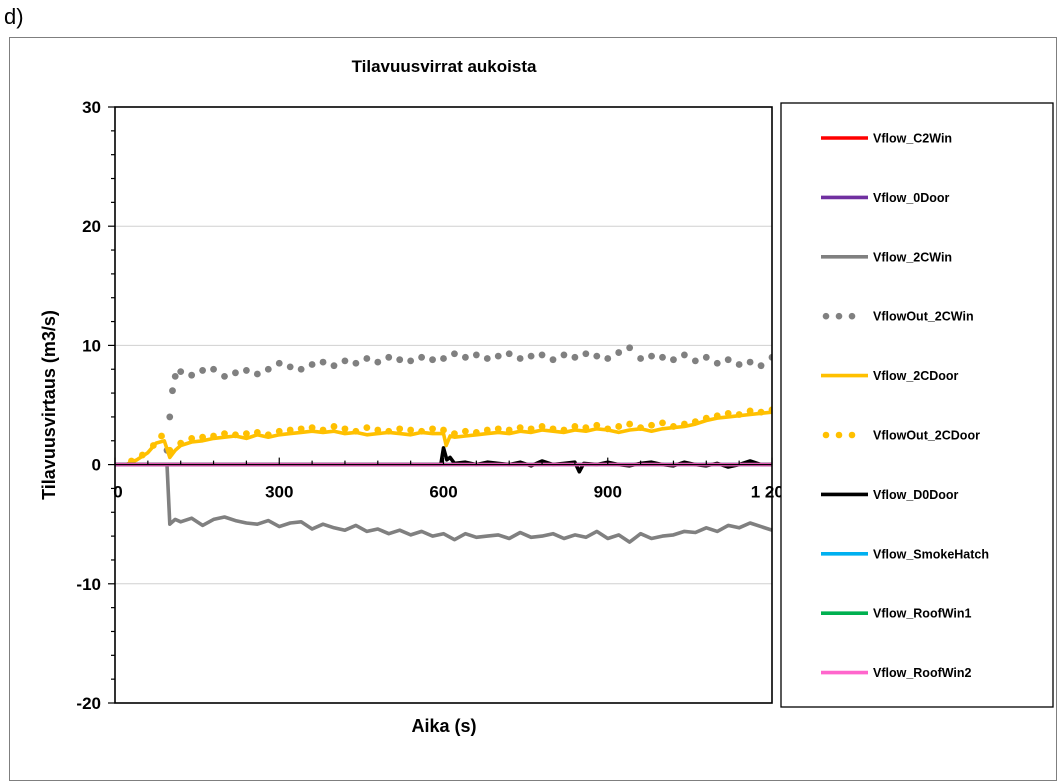  What do you see at coordinates (922, 673) in the screenshot?
I see `legend-label-vflow-roofwin2: Vflow_RoofWin2` at bounding box center [922, 673].